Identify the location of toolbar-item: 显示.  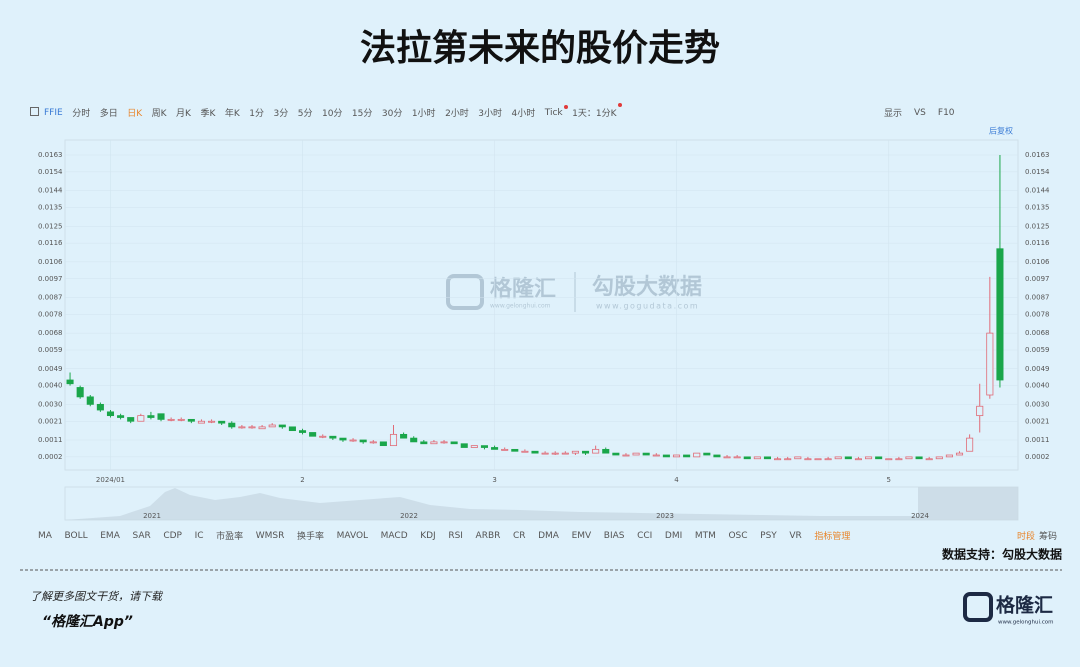
(893, 114).